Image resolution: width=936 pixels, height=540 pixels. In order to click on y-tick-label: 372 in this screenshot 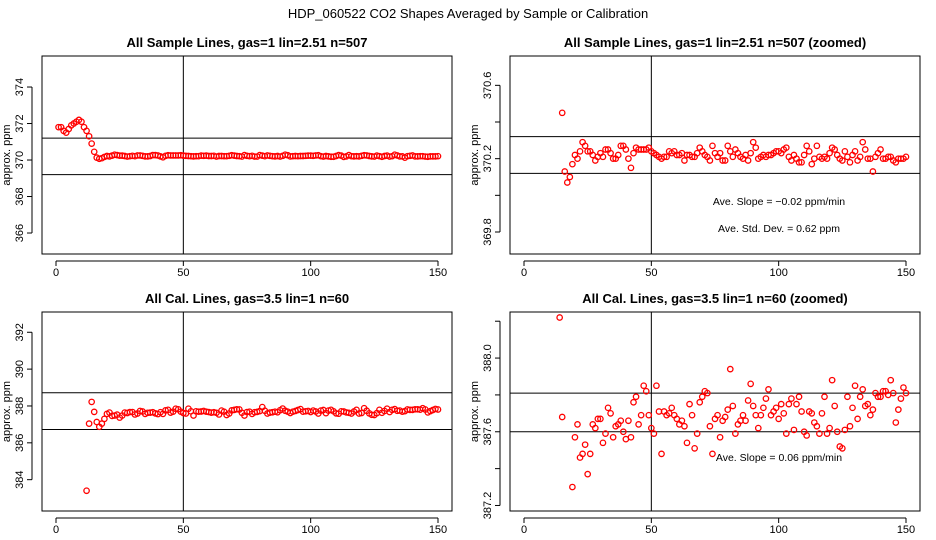, I will do `click(20, 123)`.